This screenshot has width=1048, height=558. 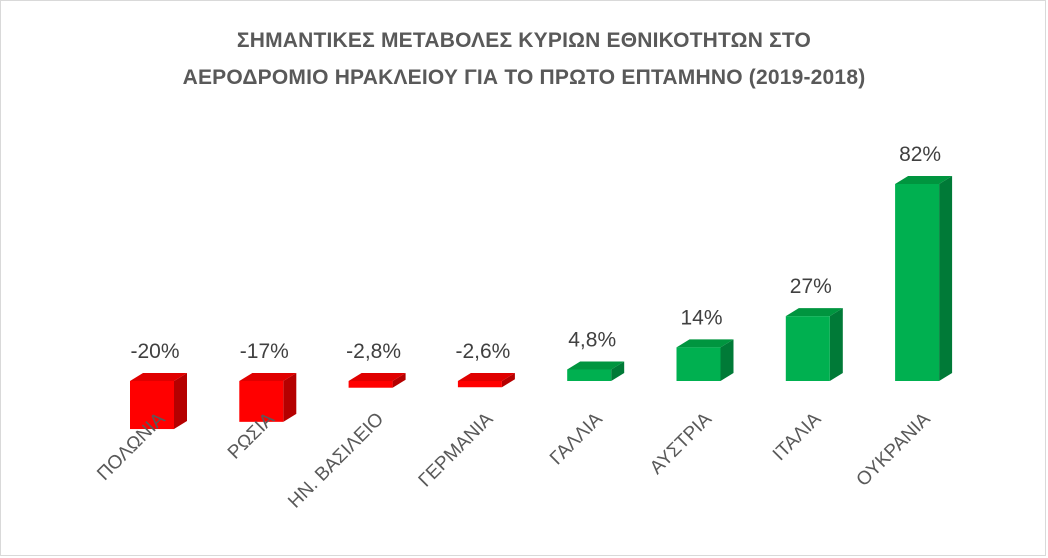 I want to click on bar-γαλλια, so click(x=596, y=371).